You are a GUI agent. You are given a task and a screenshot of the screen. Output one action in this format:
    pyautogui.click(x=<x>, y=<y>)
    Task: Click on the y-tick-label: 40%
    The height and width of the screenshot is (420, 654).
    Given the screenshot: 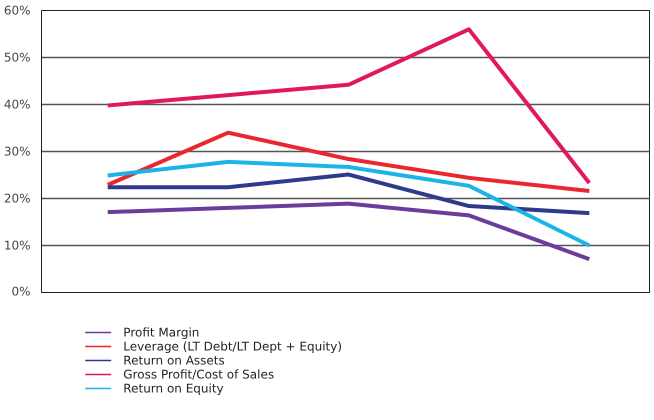 What is the action you would take?
    pyautogui.click(x=17, y=105)
    